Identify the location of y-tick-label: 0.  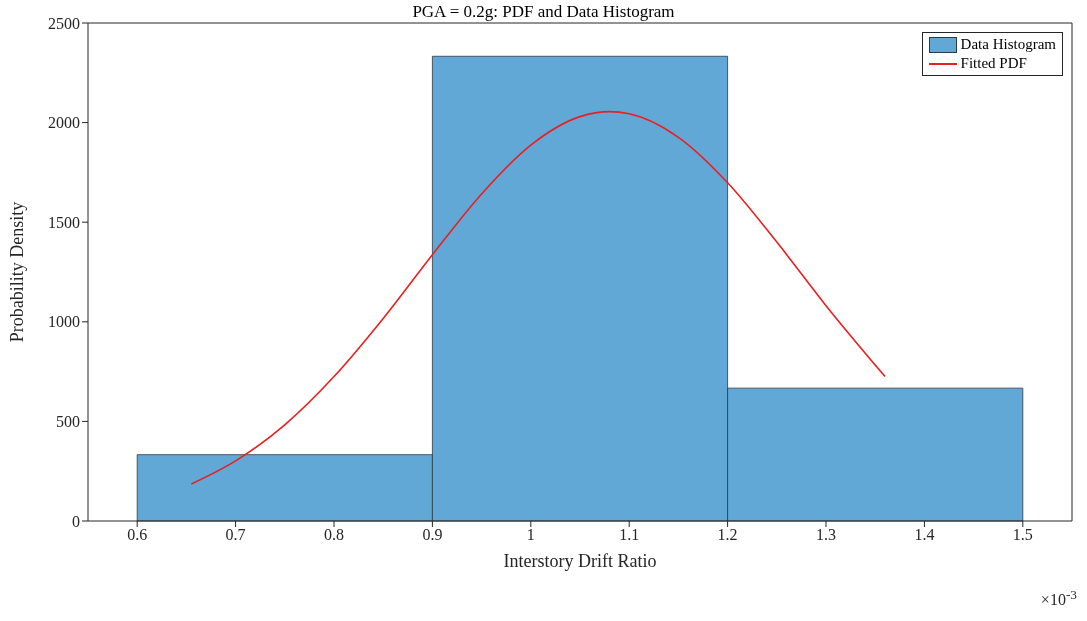
(76, 521).